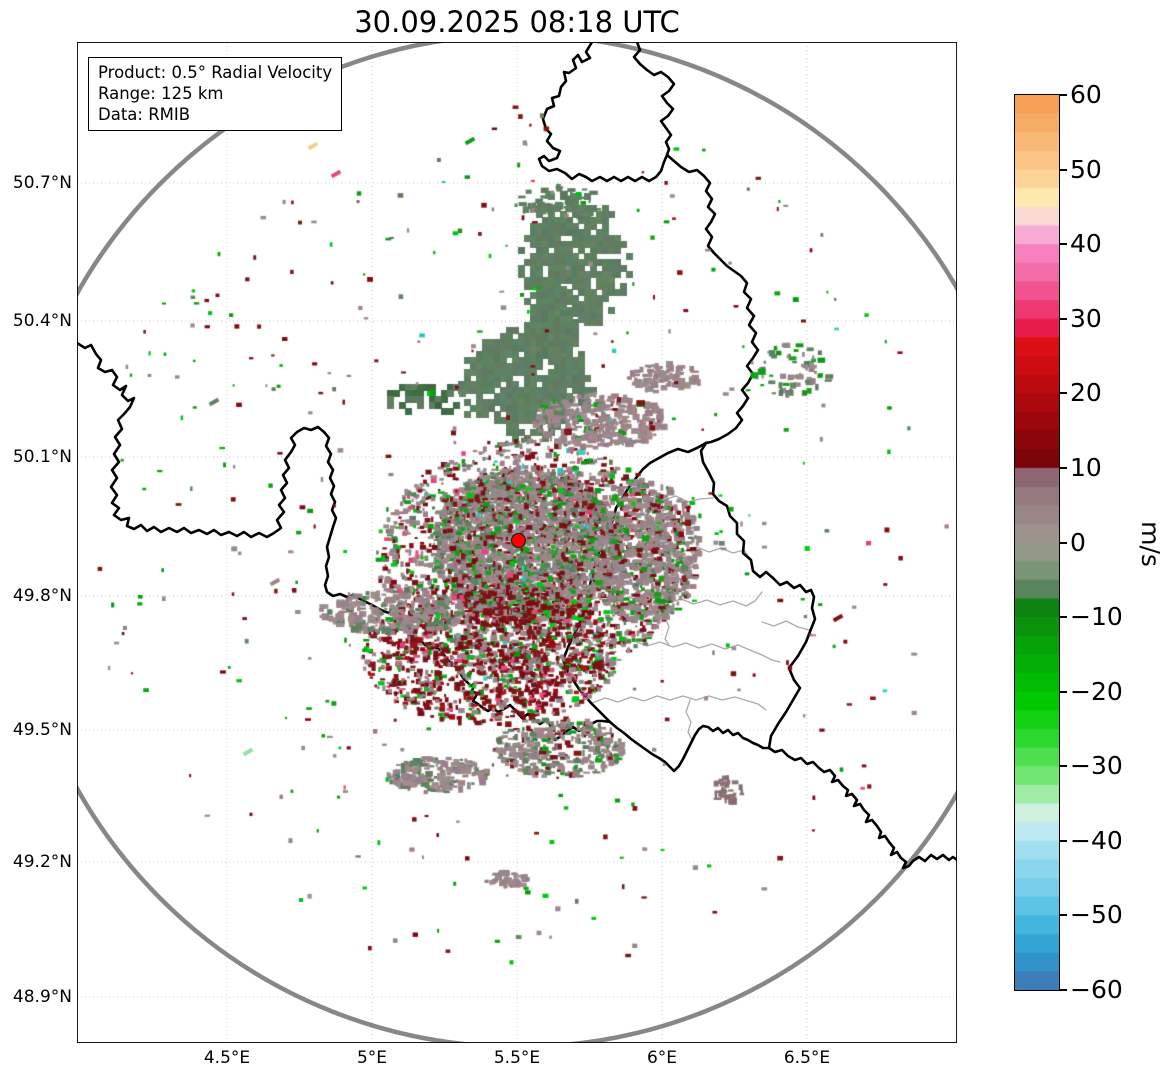 This screenshot has width=1171, height=1081. Describe the element at coordinates (1086, 94) in the screenshot. I see `colorbar-tick-label: 60` at that location.